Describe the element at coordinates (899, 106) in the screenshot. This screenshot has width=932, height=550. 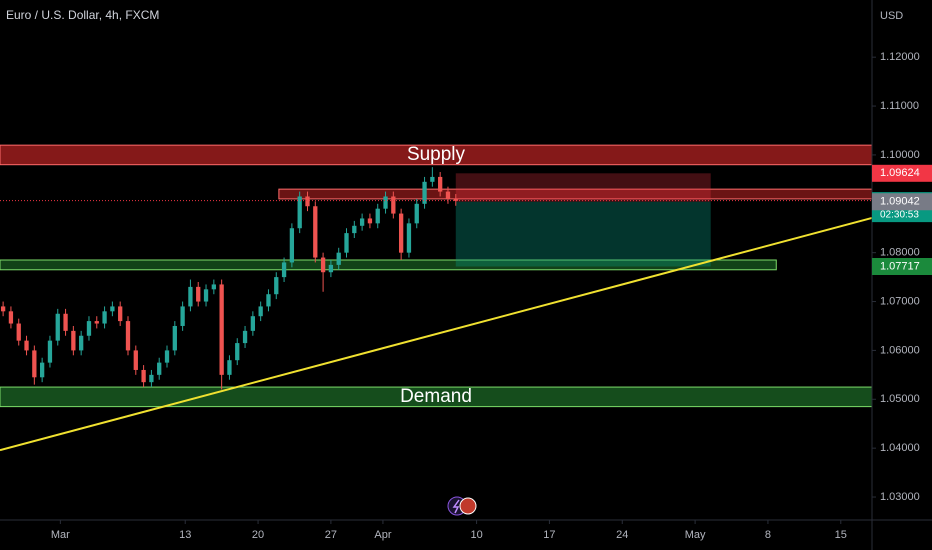
I see `y-tick-label: 1.11000` at that location.